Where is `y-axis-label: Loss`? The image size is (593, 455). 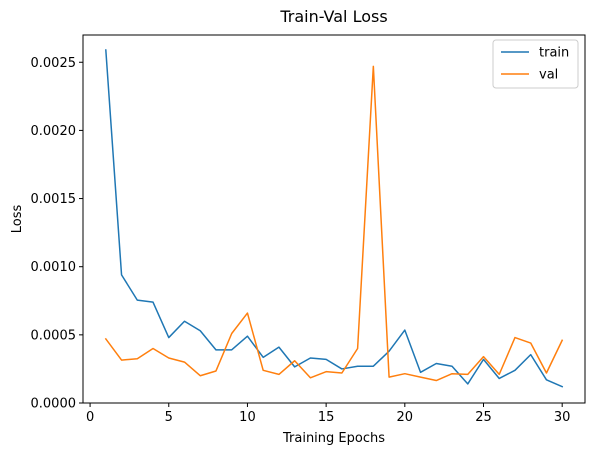 y-axis-label: Loss is located at coordinates (17, 219).